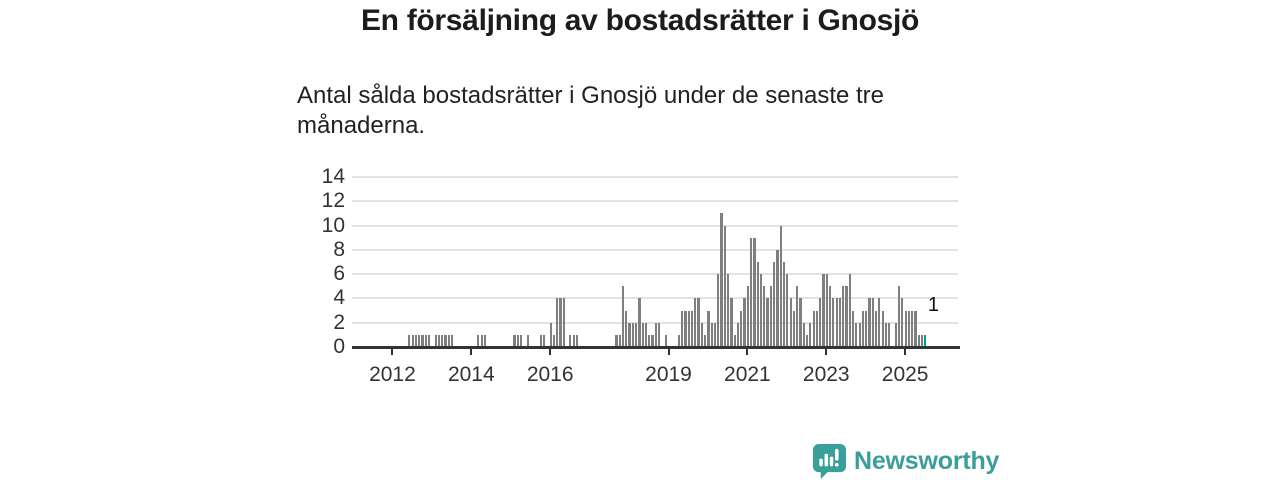 The width and height of the screenshot is (1280, 480). I want to click on newsworthy-branding-link: Newsworthy, so click(905, 461).